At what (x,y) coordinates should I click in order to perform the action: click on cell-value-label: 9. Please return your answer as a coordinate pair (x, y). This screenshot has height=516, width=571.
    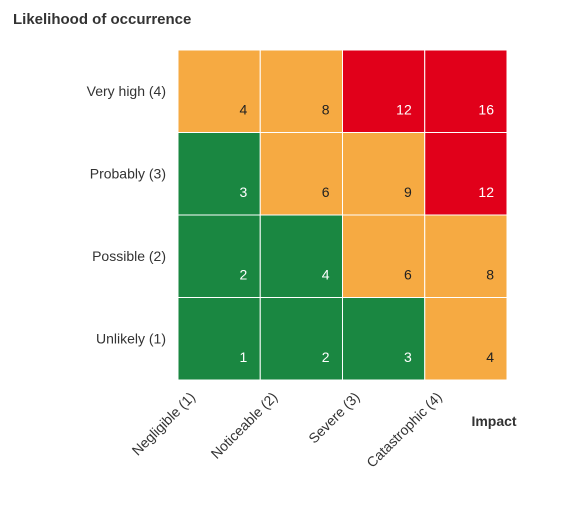
    Looking at the image, I should click on (408, 192).